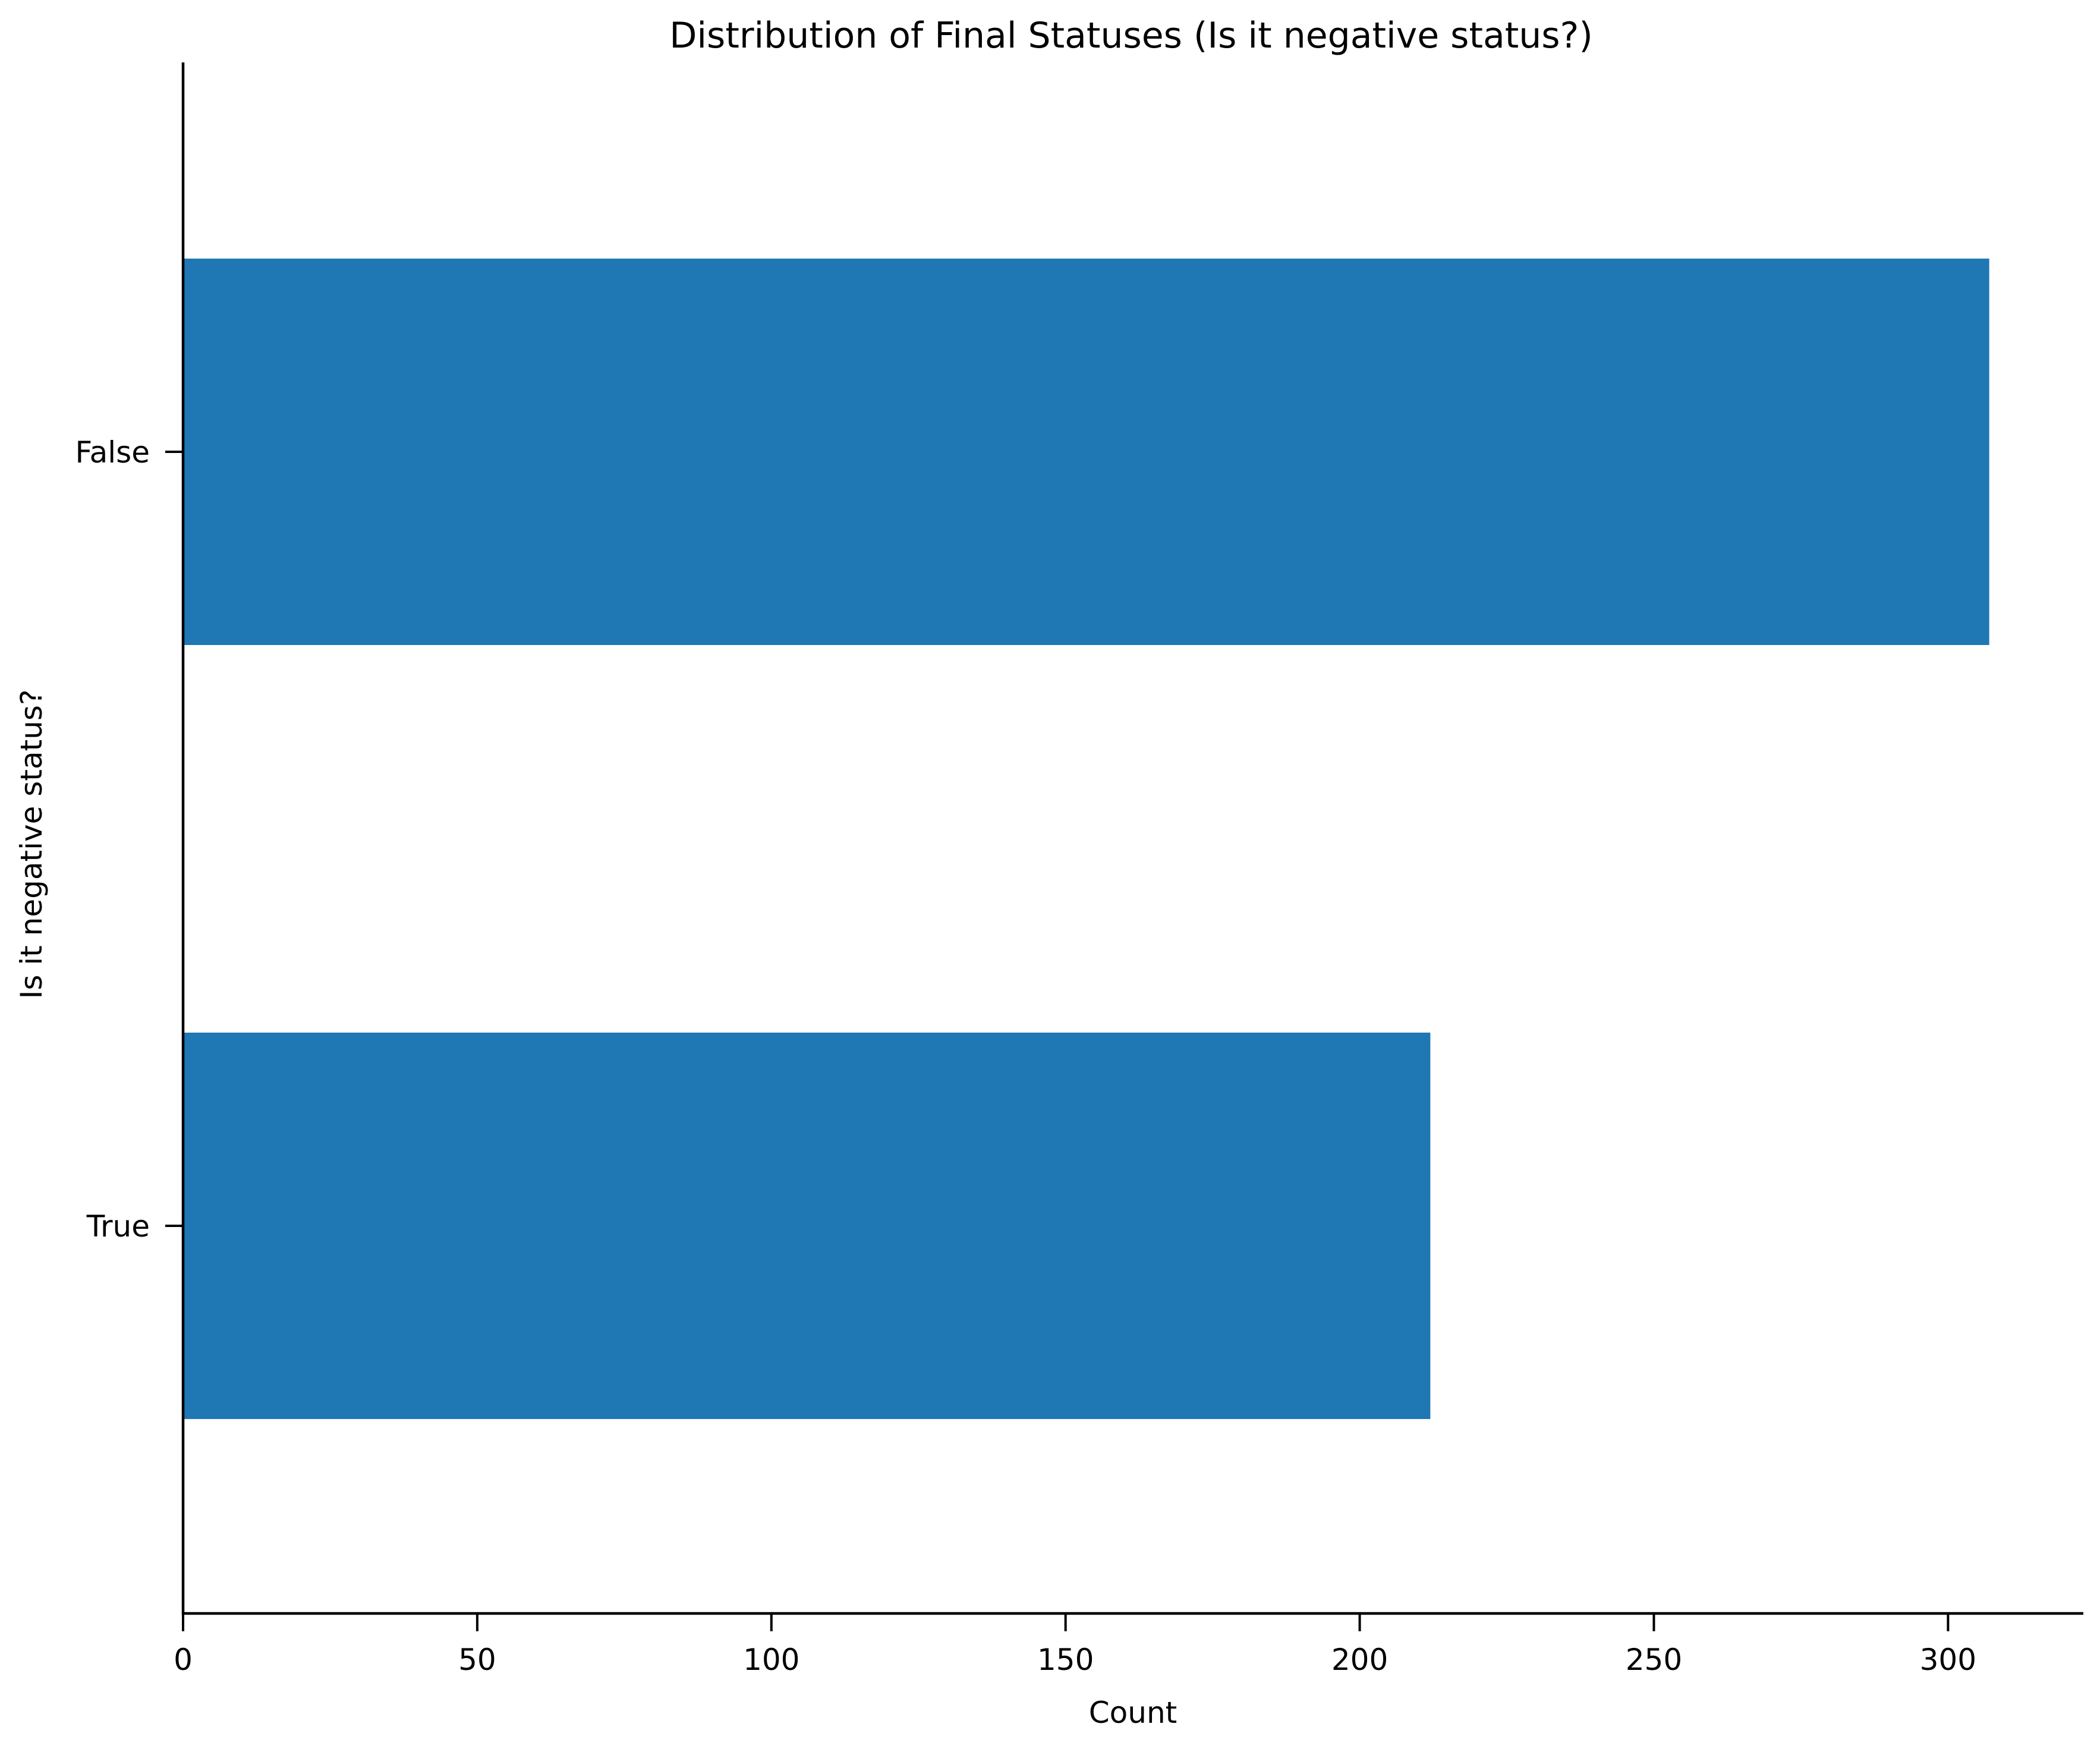 Image resolution: width=2100 pixels, height=1746 pixels. What do you see at coordinates (1654, 1660) in the screenshot?
I see `x-tick-label: 250` at bounding box center [1654, 1660].